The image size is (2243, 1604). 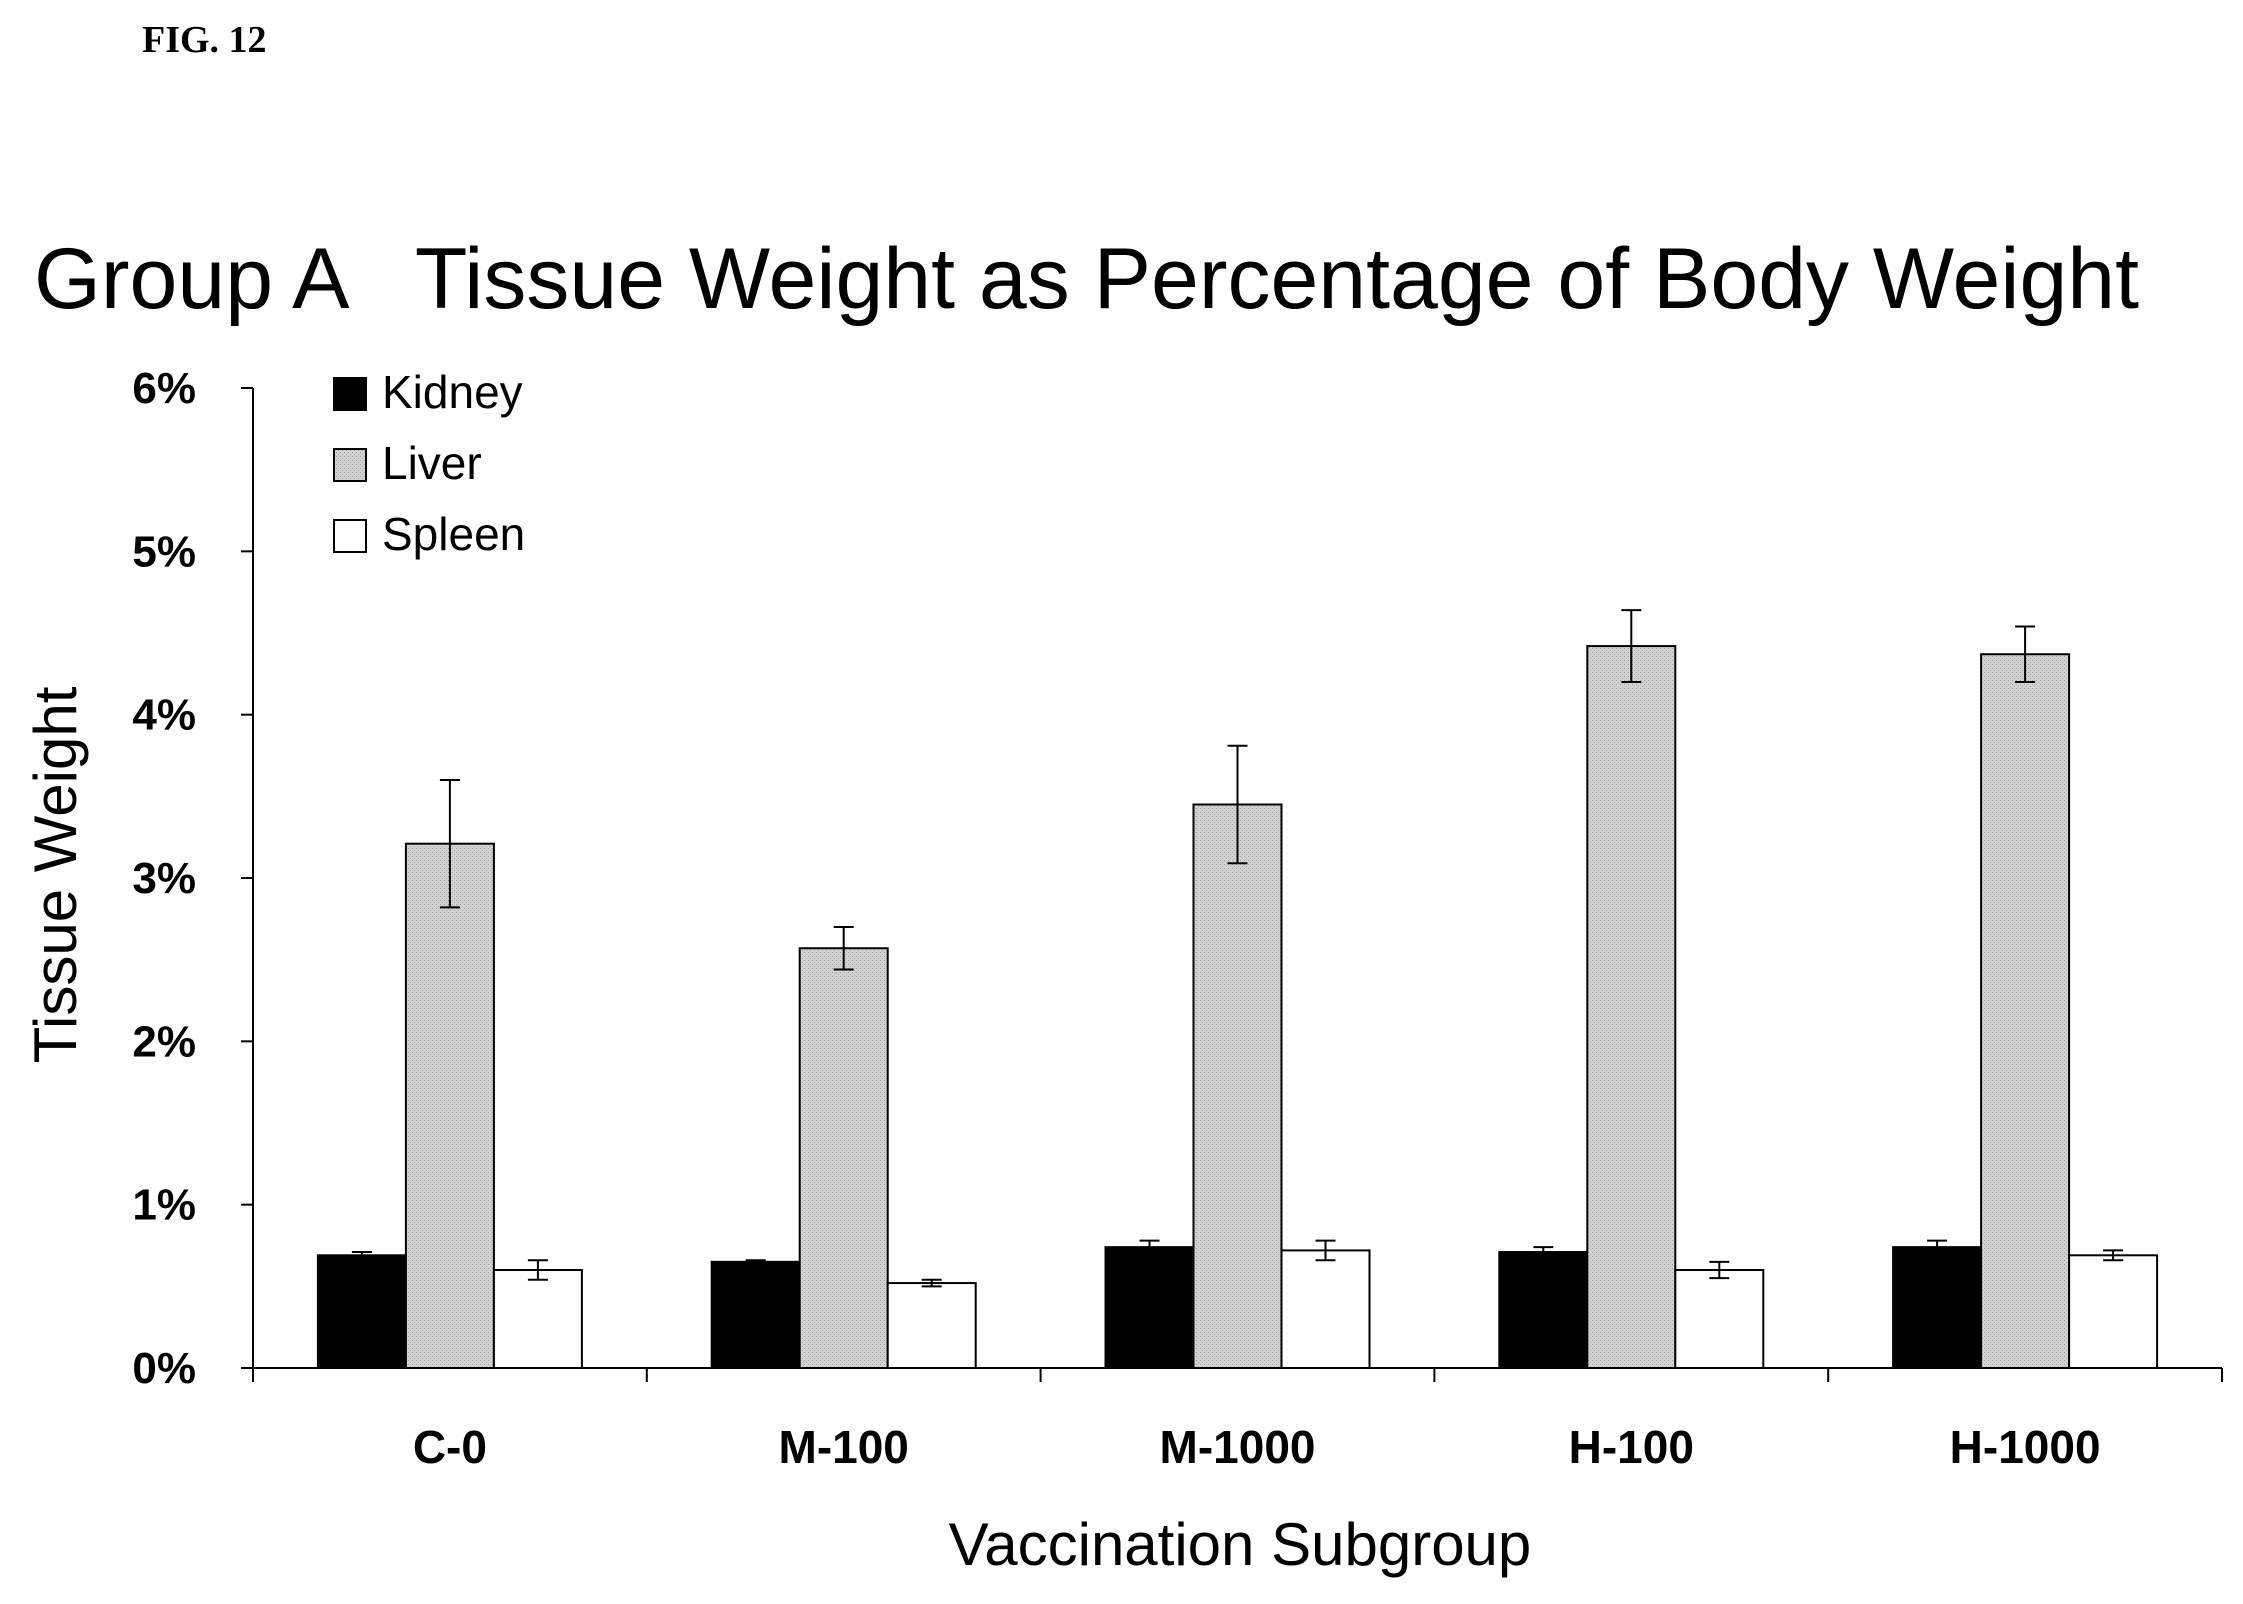 What do you see at coordinates (2025, 1447) in the screenshot?
I see `x-tick-label: H-1000` at bounding box center [2025, 1447].